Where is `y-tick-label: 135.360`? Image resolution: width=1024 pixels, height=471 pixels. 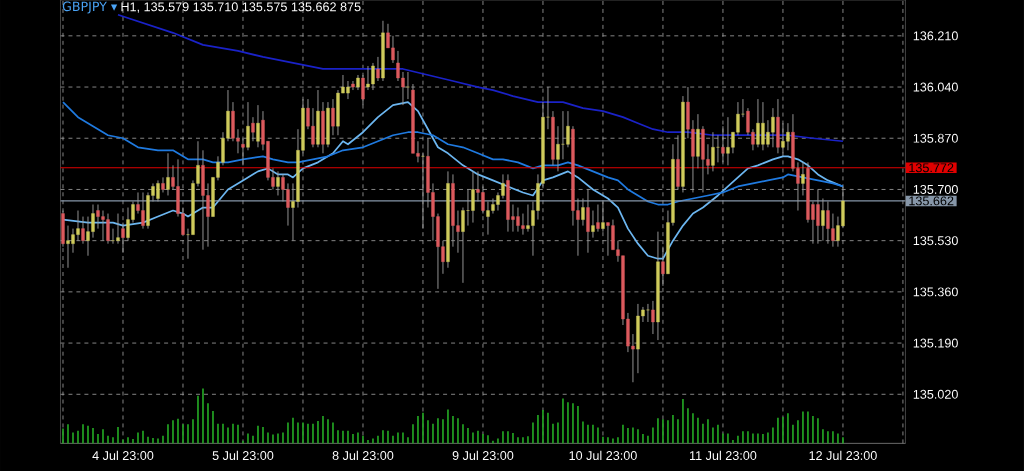 y-tick-label: 135.360 is located at coordinates (935, 292).